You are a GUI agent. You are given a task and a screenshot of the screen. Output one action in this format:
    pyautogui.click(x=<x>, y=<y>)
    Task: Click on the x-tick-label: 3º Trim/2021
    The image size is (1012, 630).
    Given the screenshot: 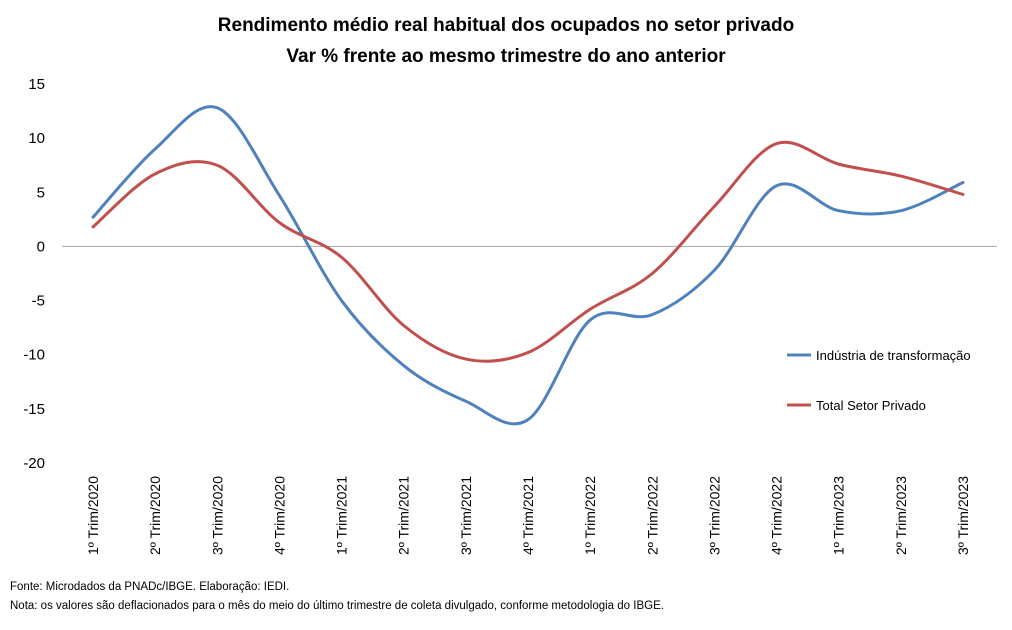 What is the action you would take?
    pyautogui.click(x=466, y=515)
    